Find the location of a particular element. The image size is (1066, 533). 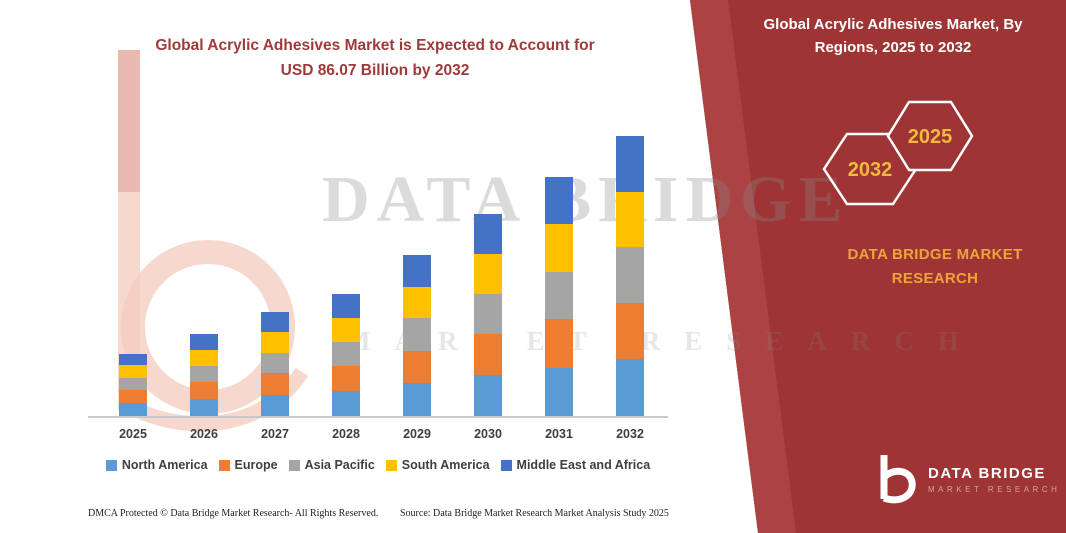

x-axis-label-2032: 2032 is located at coordinates (630, 434).